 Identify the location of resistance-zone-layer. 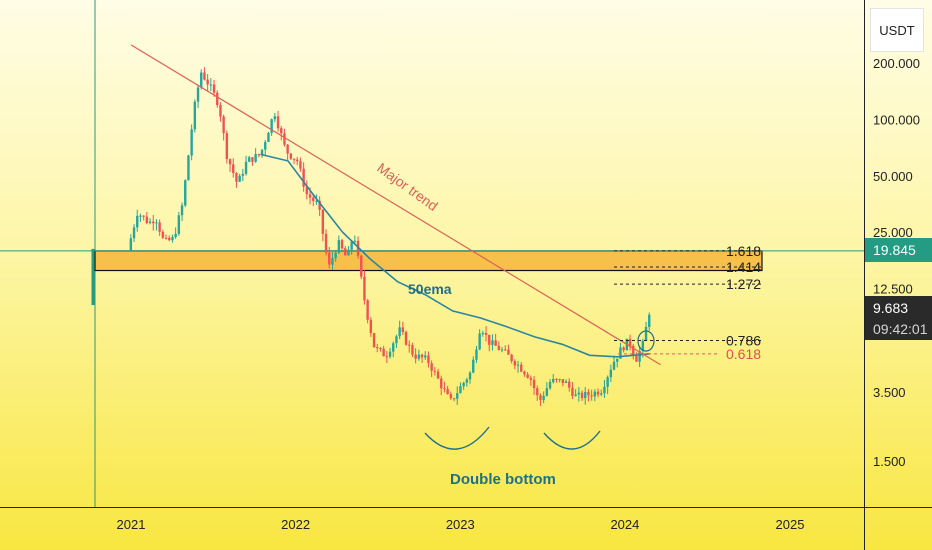
(432, 276).